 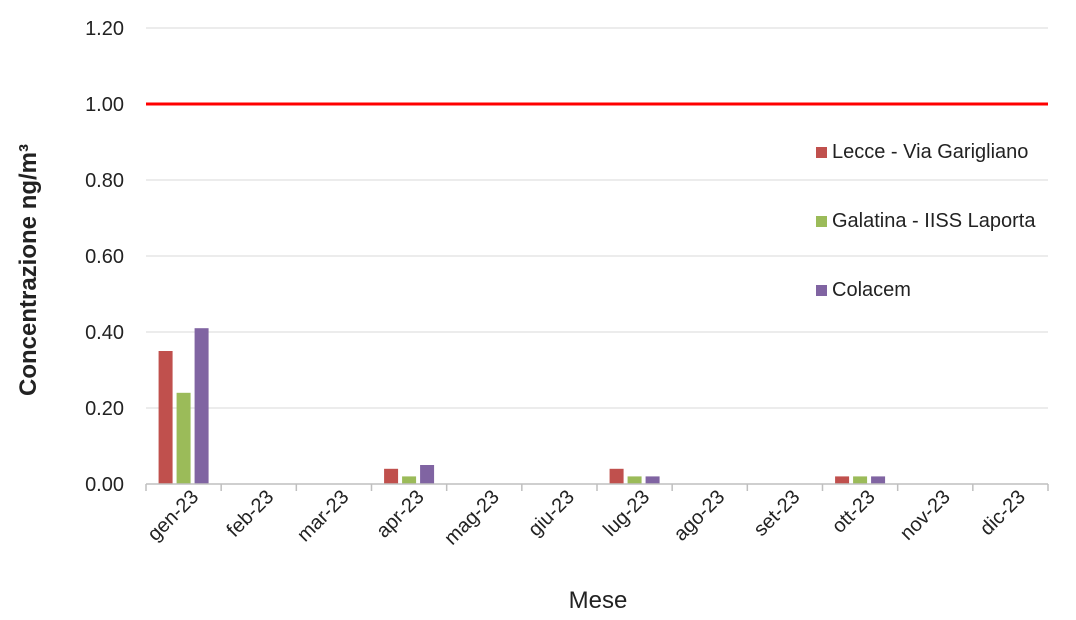 What do you see at coordinates (854, 512) in the screenshot?
I see `x-tick-label: ott-23` at bounding box center [854, 512].